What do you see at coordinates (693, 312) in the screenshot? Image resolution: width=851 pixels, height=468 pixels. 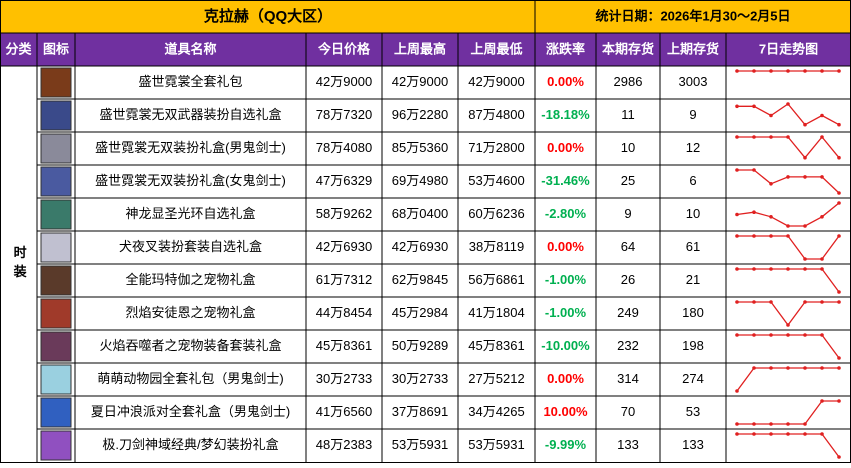 I see `stock: 180` at bounding box center [693, 312].